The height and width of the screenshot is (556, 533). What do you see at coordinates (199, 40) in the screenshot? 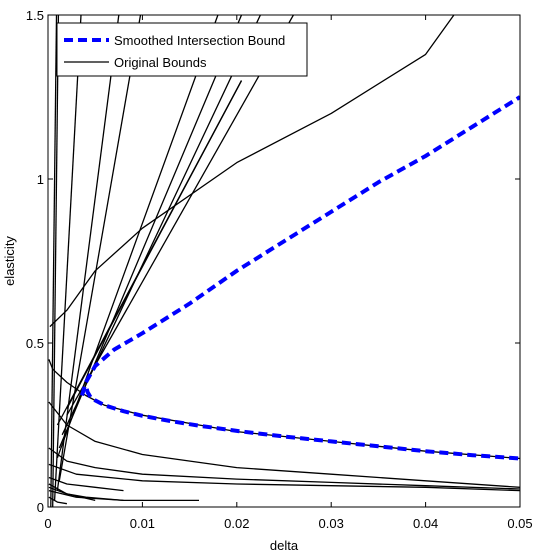
I see `legend-label-smoothed: Smoothed Intersection Bound` at bounding box center [199, 40].